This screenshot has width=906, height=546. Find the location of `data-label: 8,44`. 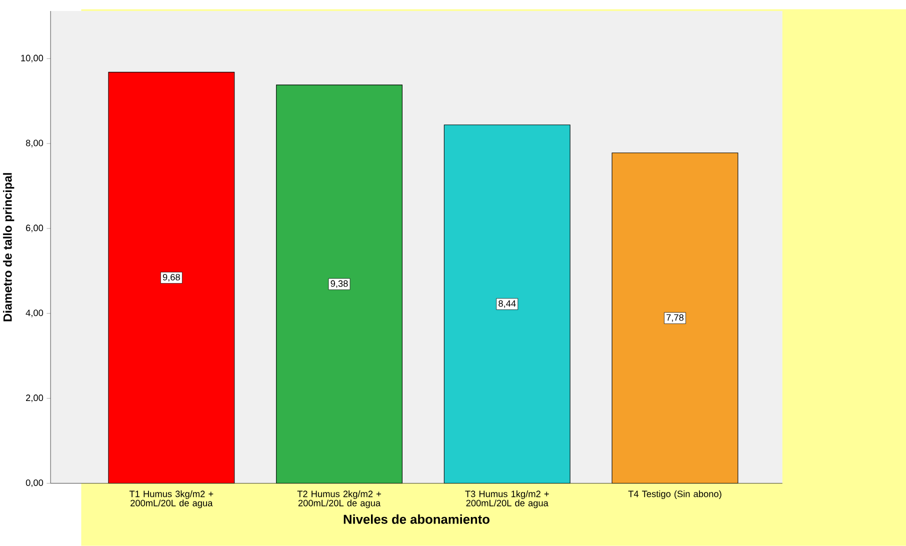

data-label: 8,44 is located at coordinates (507, 304).